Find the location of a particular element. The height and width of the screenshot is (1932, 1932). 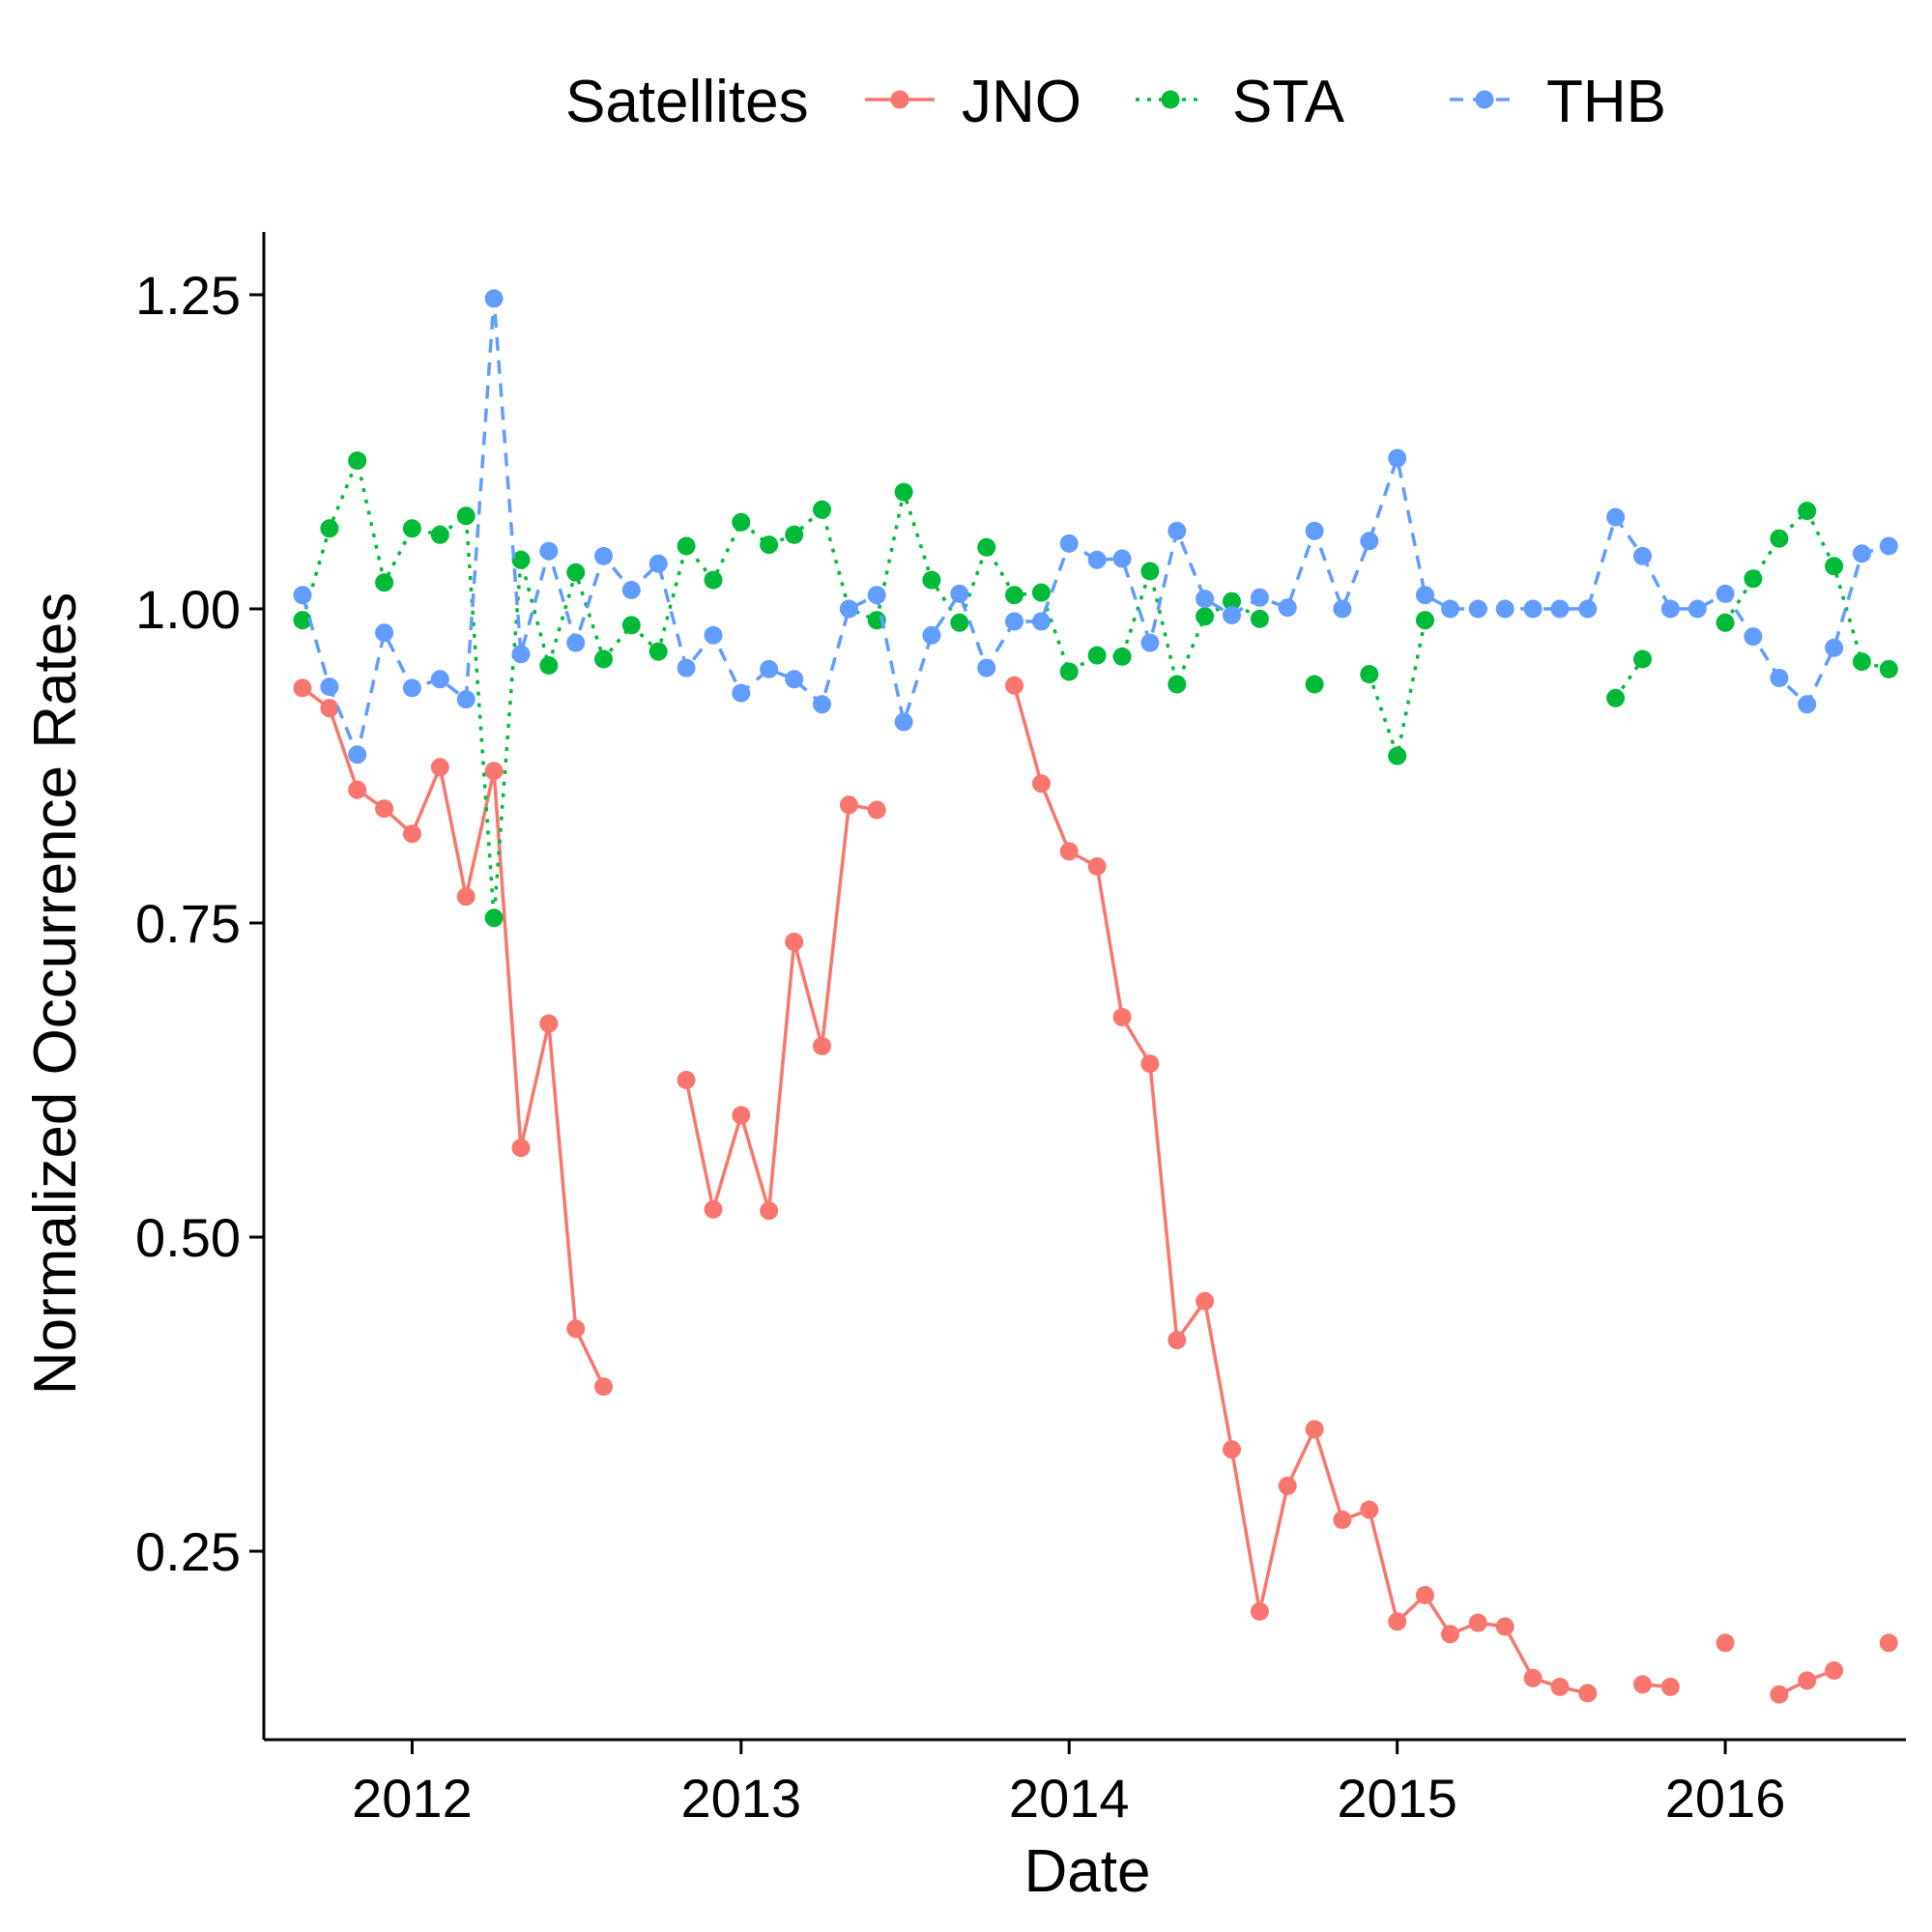

legend-item-sta: STA is located at coordinates (1240, 102).